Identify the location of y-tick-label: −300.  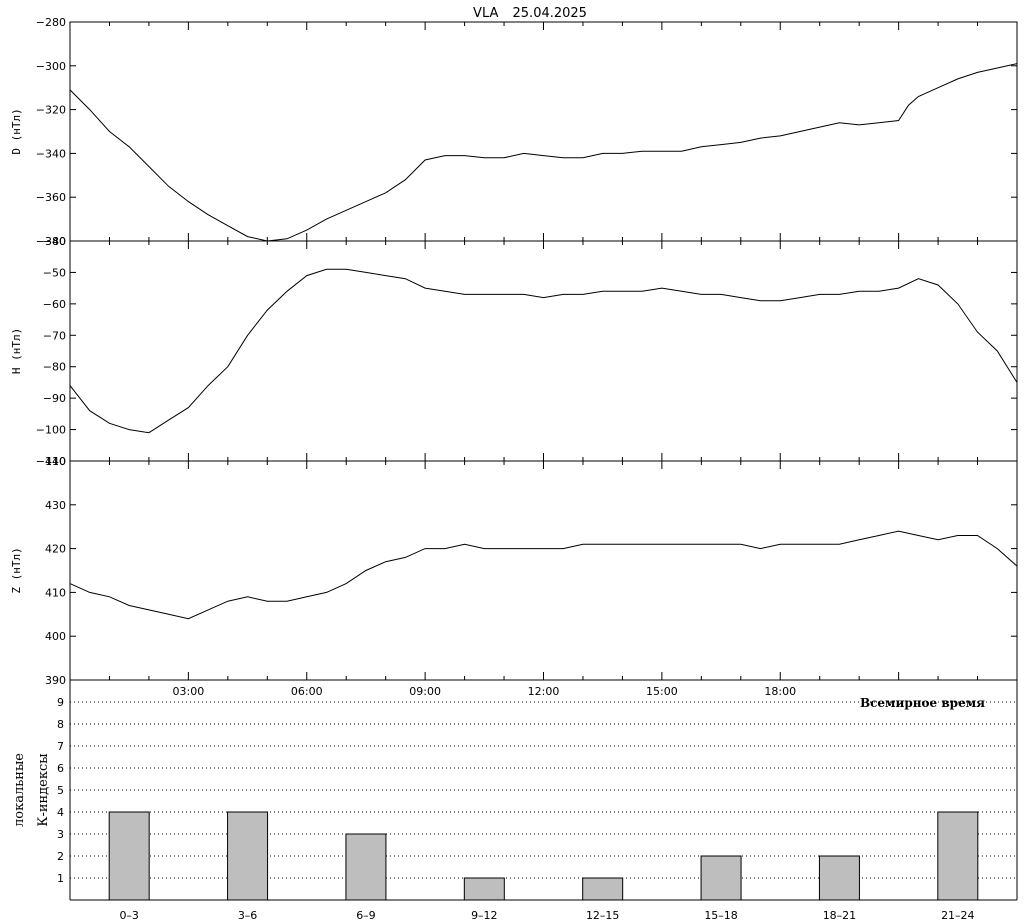
(51, 66).